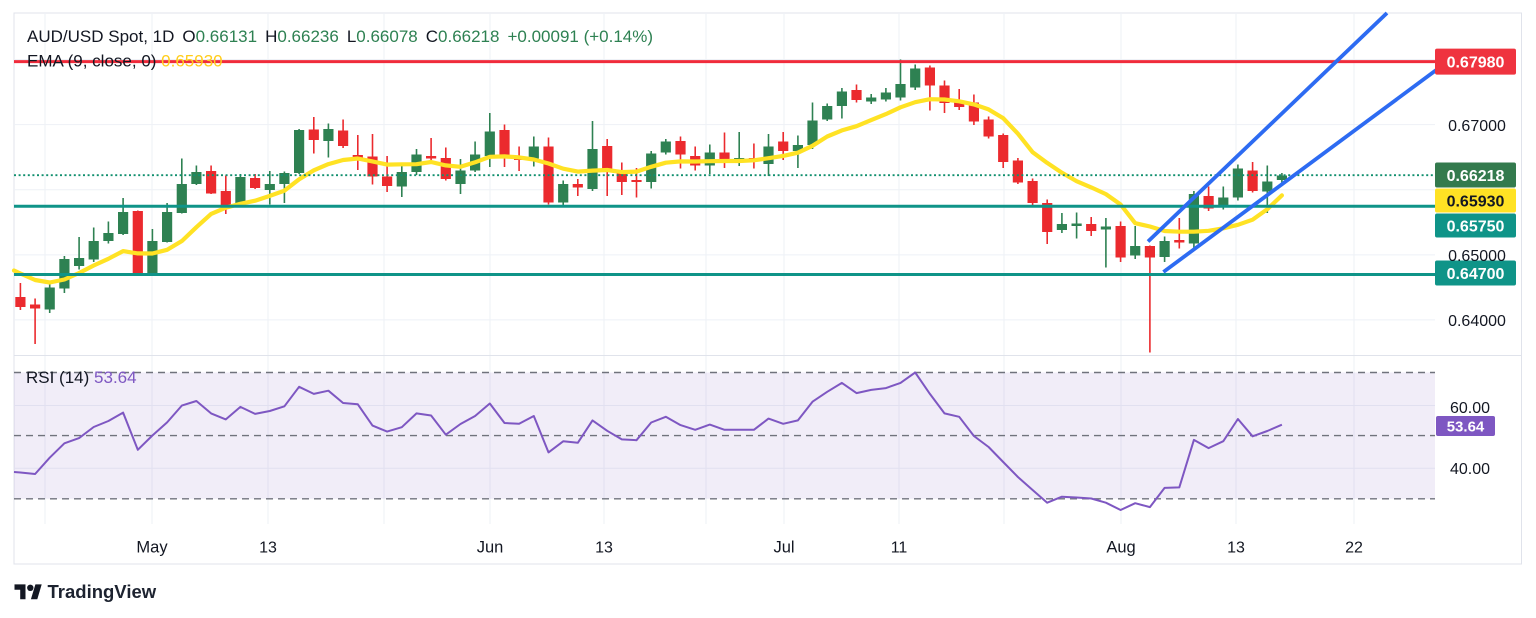 The width and height of the screenshot is (1536, 618). What do you see at coordinates (1470, 469) in the screenshot?
I see `svg-text: 40.00` at bounding box center [1470, 469].